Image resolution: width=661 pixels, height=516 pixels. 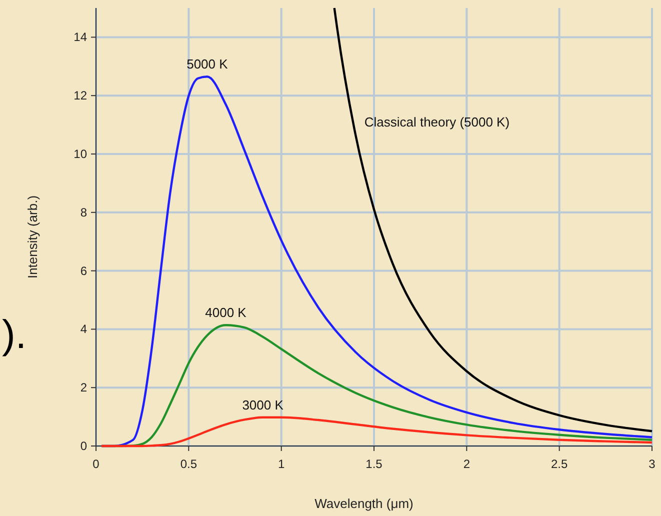 I want to click on x-tick-label: 0, so click(x=96, y=464).